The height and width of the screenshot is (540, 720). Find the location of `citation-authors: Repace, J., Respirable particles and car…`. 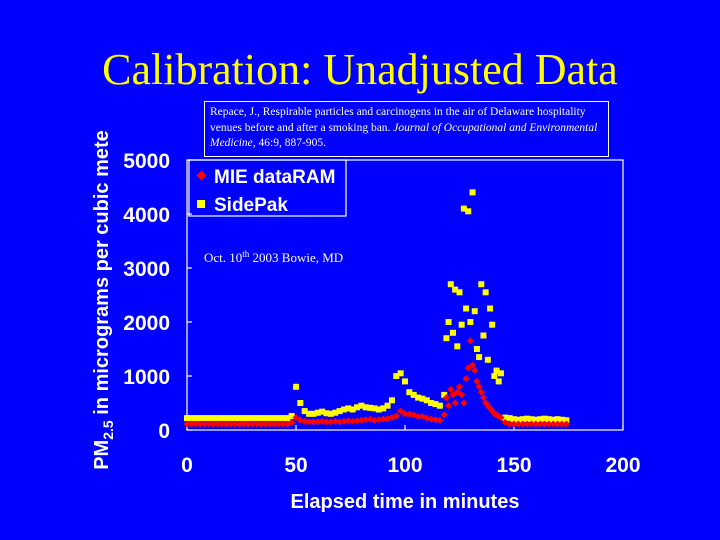

citation-authors: Repace, J., Respirable particles and car… is located at coordinates (398, 120).